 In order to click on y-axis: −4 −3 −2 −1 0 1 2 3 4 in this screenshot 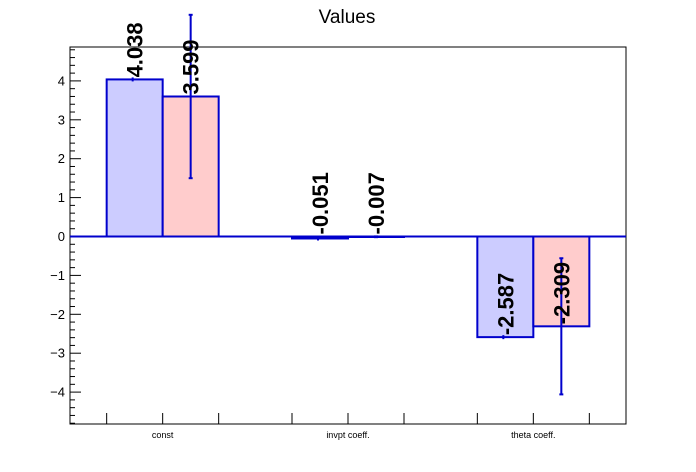, I will do `click(65, 236)`.